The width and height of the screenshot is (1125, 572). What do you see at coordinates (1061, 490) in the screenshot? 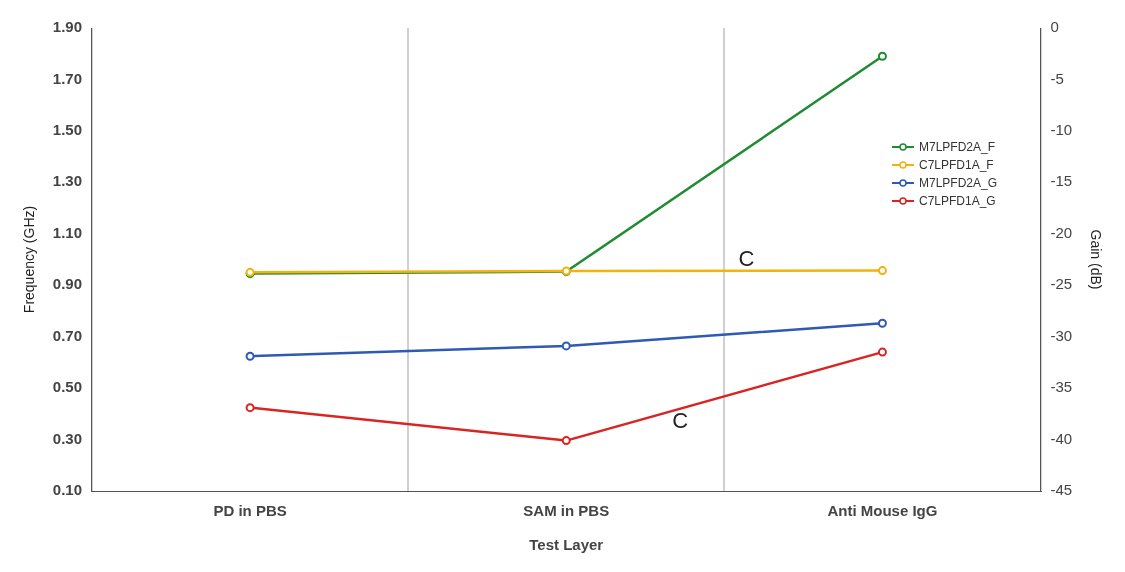
I see `y2-tick-label: -45` at bounding box center [1061, 490].